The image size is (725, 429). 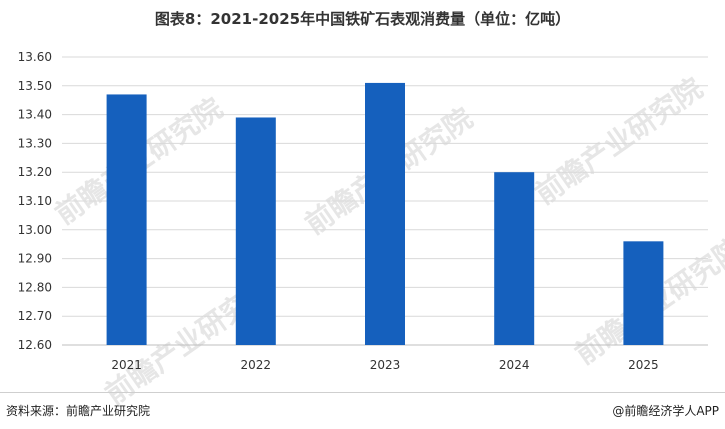 I want to click on y-tick-label: 13.40, so click(x=35, y=115).